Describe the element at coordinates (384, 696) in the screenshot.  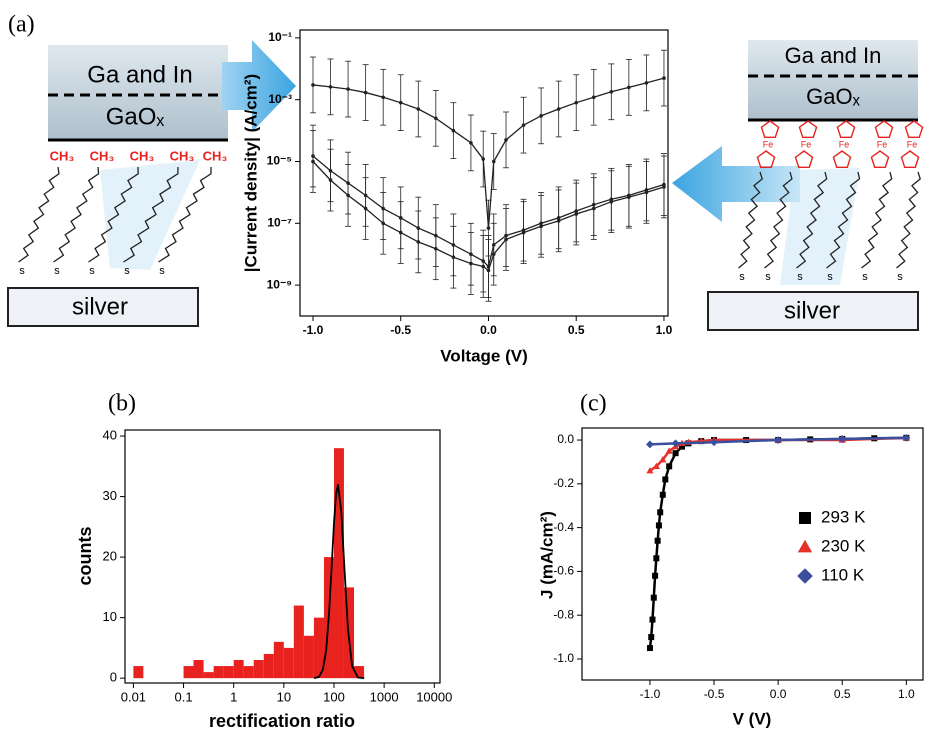
I see `x-tick-label: 1000` at that location.